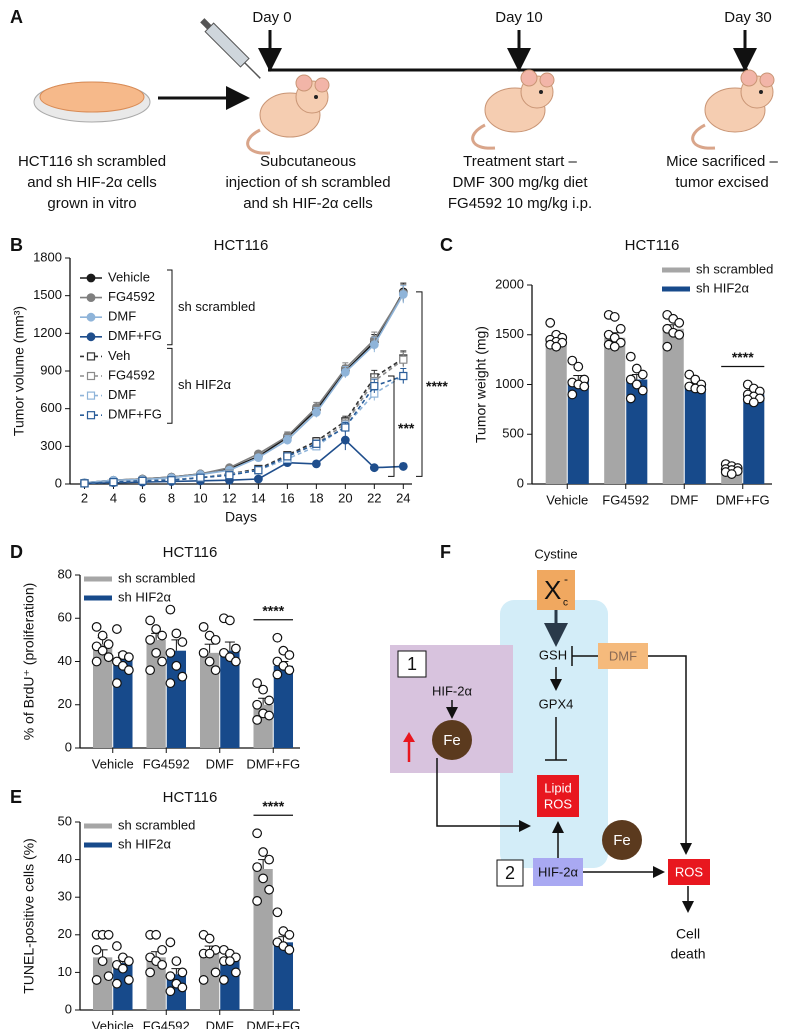 Image resolution: width=788 pixels, height=1029 pixels. Describe the element at coordinates (92, 97) in the screenshot. I see `cell-layer` at that location.